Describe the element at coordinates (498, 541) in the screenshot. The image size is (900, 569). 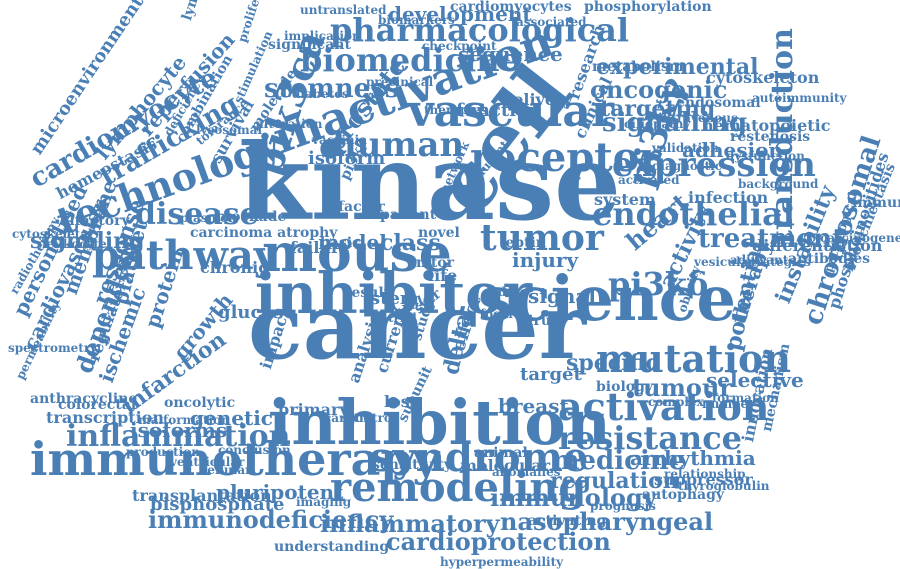
I see `word-cardioprotection: cardioprotection` at that location.